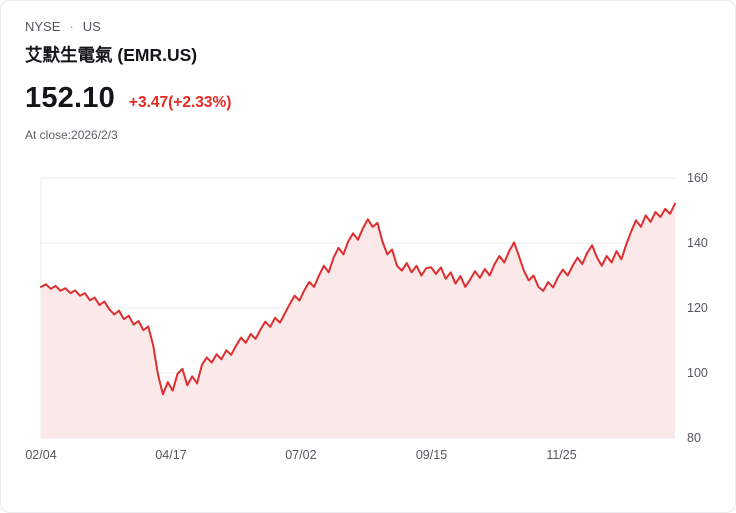 This screenshot has height=513, width=736. What do you see at coordinates (71, 135) in the screenshot?
I see `as-of-date: At close:2026/2/3` at bounding box center [71, 135].